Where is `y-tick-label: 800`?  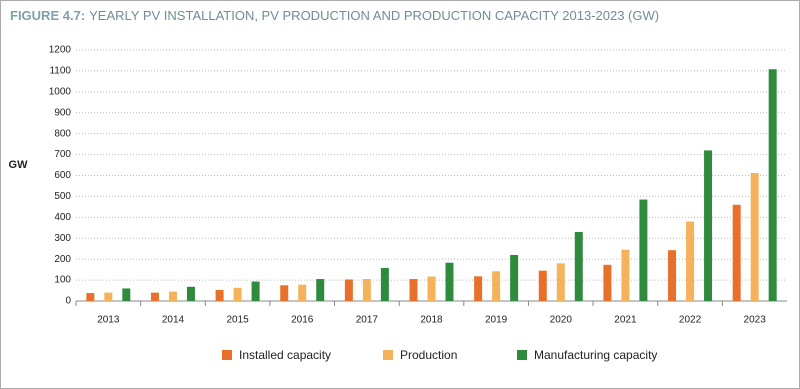 y-tick-label: 800 is located at coordinates (62, 133).